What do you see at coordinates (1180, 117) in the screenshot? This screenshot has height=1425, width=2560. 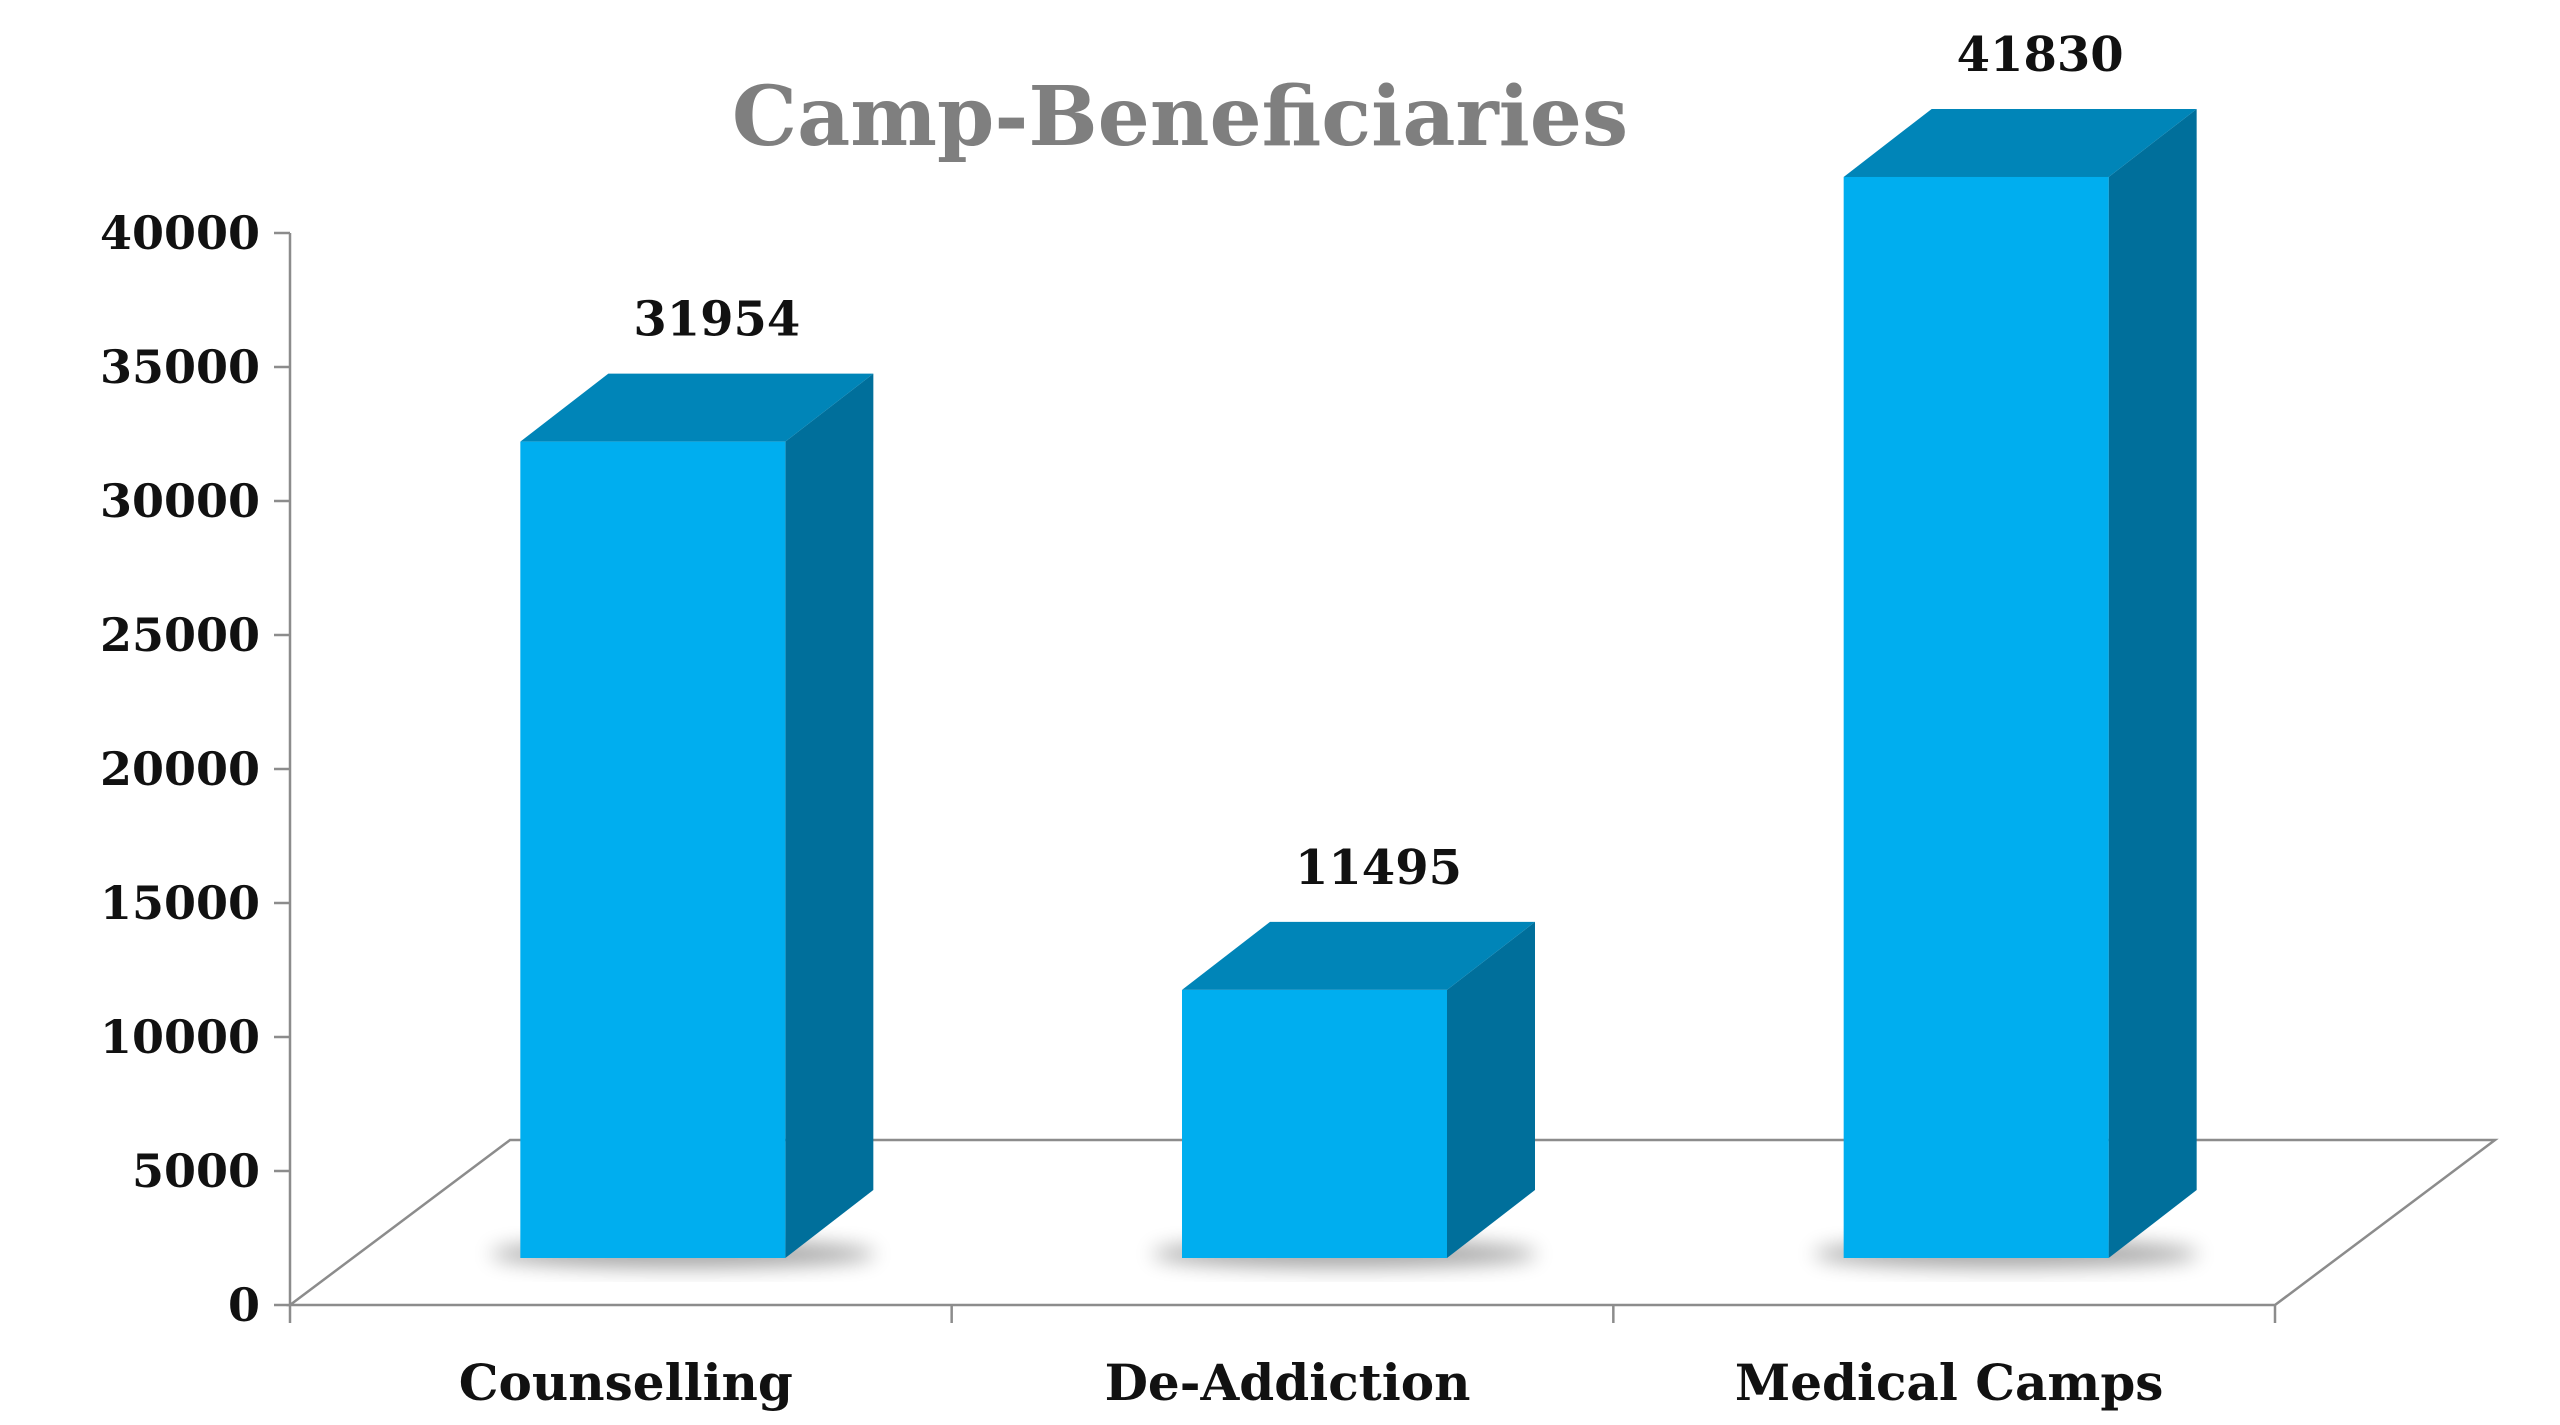 I see `chart-title: Camp-Beneficiaries` at bounding box center [1180, 117].